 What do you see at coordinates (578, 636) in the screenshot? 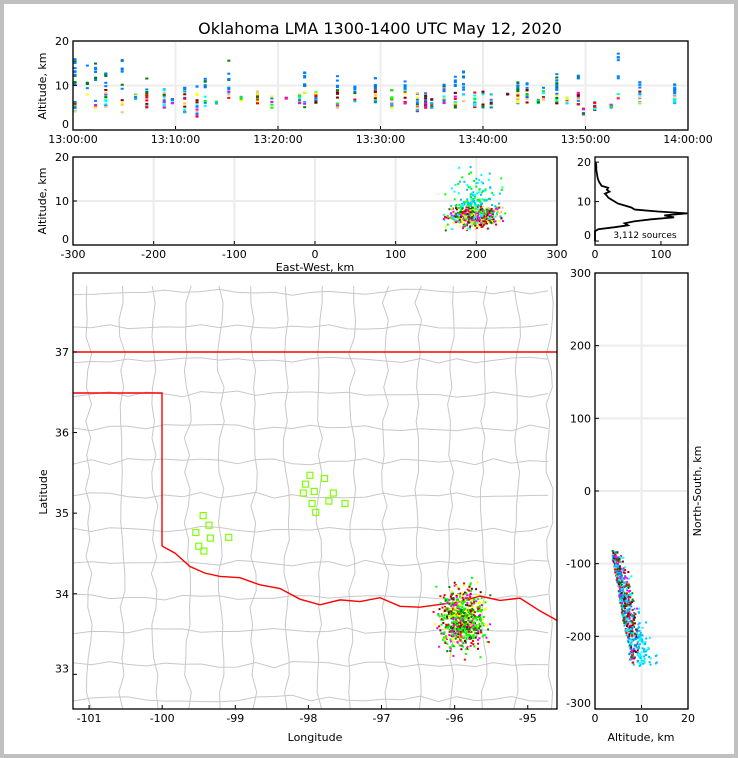
I see `y-tick-label: -200` at bounding box center [578, 636].